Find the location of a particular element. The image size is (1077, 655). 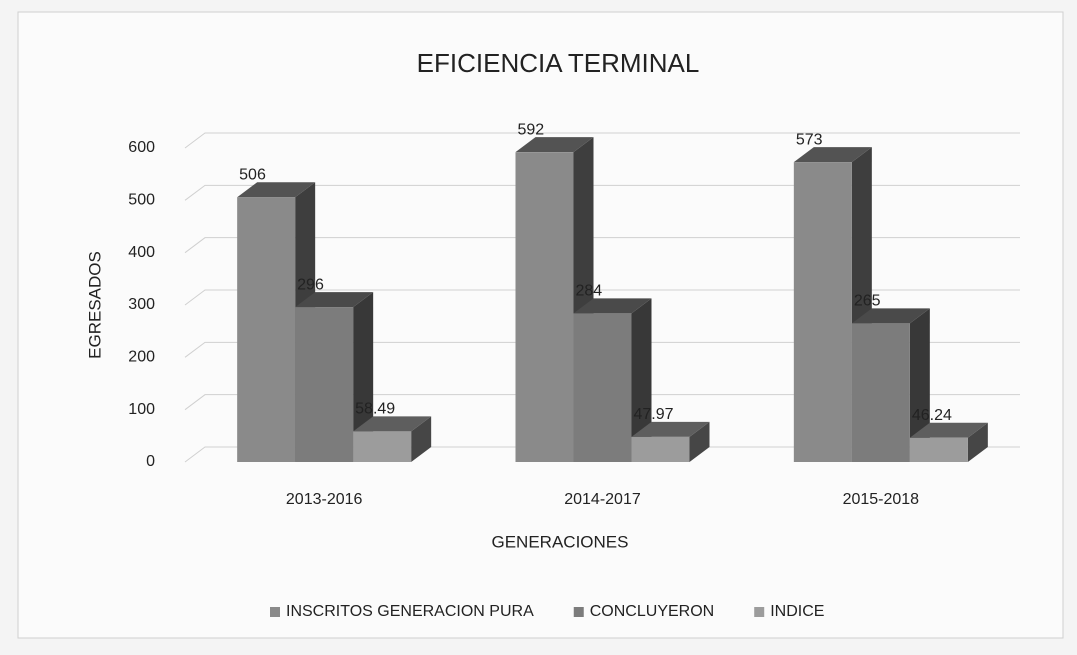

data-label: 284 is located at coordinates (589, 291).